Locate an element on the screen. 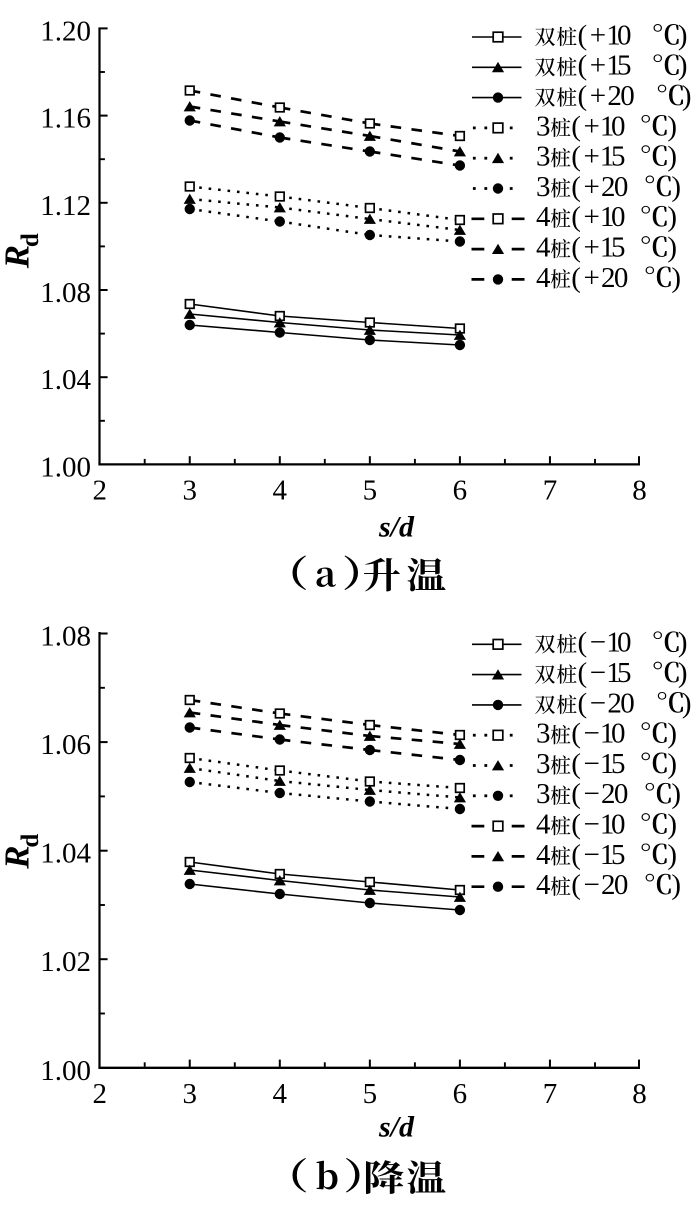 The image size is (700, 1207). svg-text: 1.04 is located at coordinates (65, 380).